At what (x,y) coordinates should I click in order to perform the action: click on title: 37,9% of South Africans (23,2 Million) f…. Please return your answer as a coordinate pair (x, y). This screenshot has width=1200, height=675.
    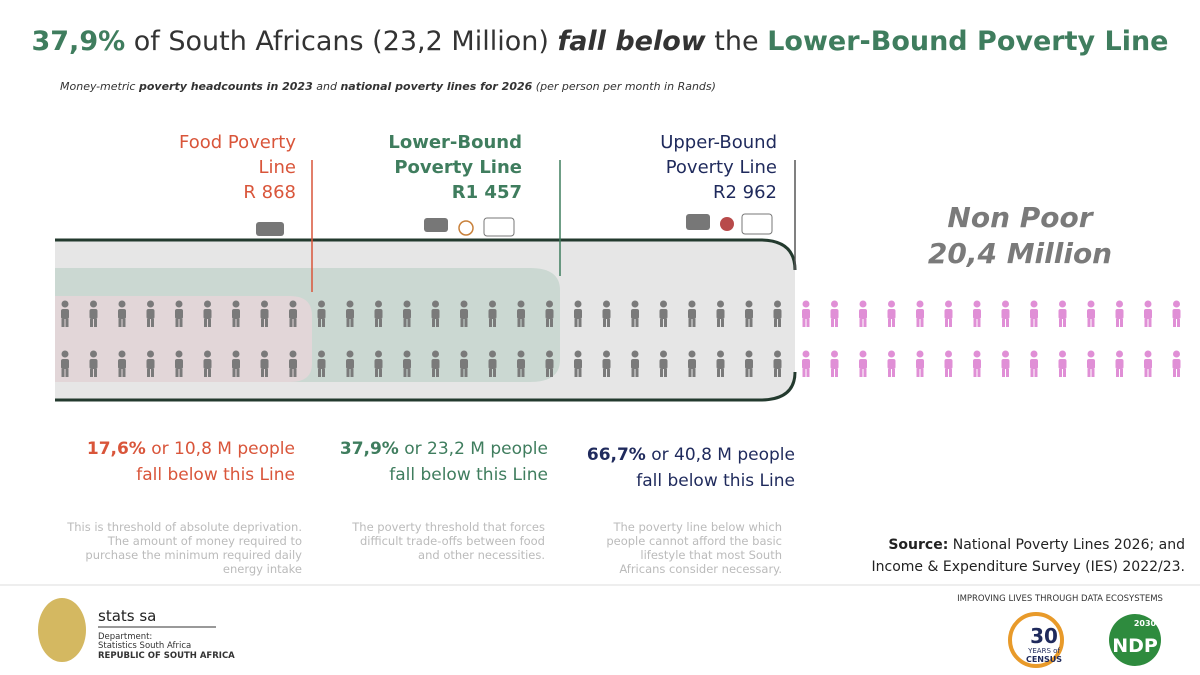
    Looking at the image, I should click on (600, 41).